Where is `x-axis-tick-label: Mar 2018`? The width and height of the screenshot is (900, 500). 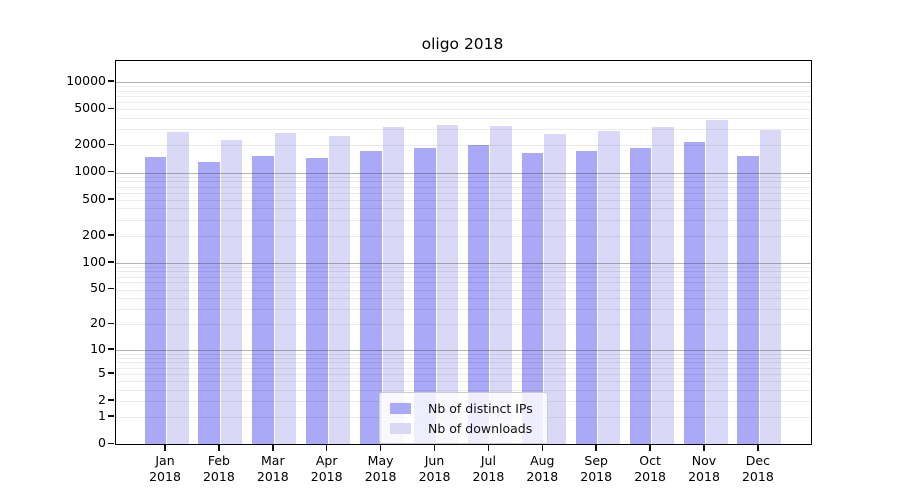 x-axis-tick-label: Mar 2018 is located at coordinates (272, 468).